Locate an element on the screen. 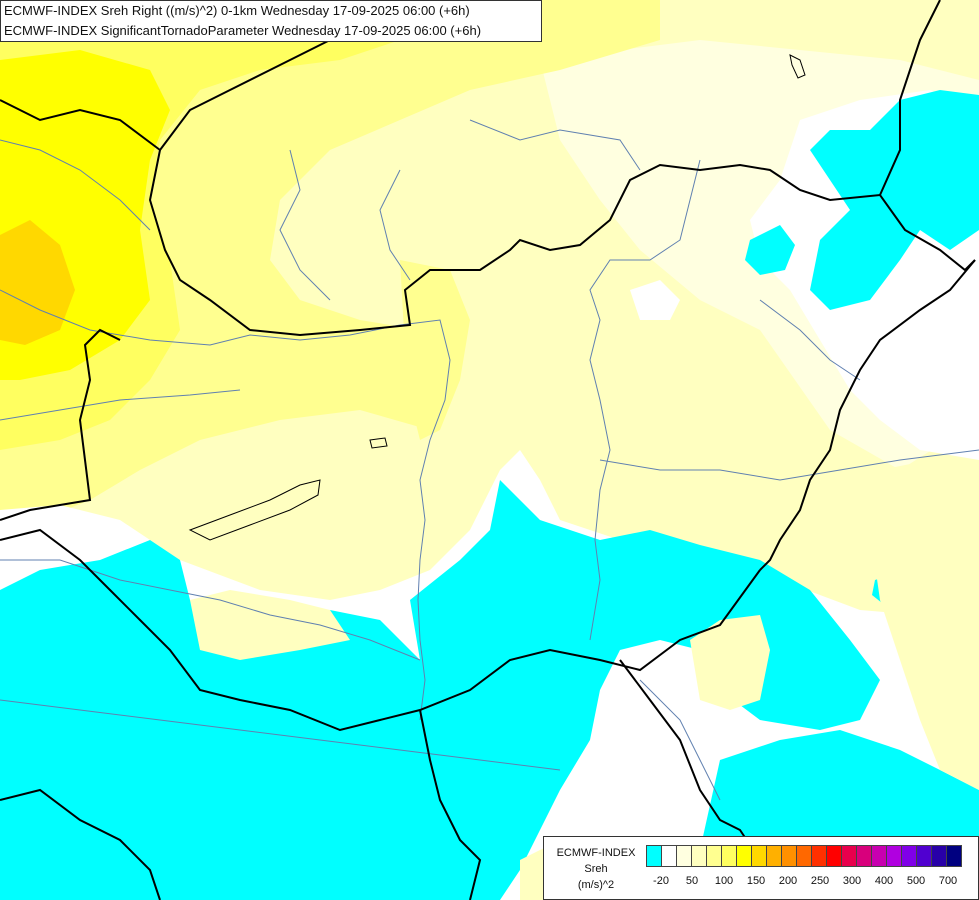  legend-title-line-2: Sreh is located at coordinates (596, 869).